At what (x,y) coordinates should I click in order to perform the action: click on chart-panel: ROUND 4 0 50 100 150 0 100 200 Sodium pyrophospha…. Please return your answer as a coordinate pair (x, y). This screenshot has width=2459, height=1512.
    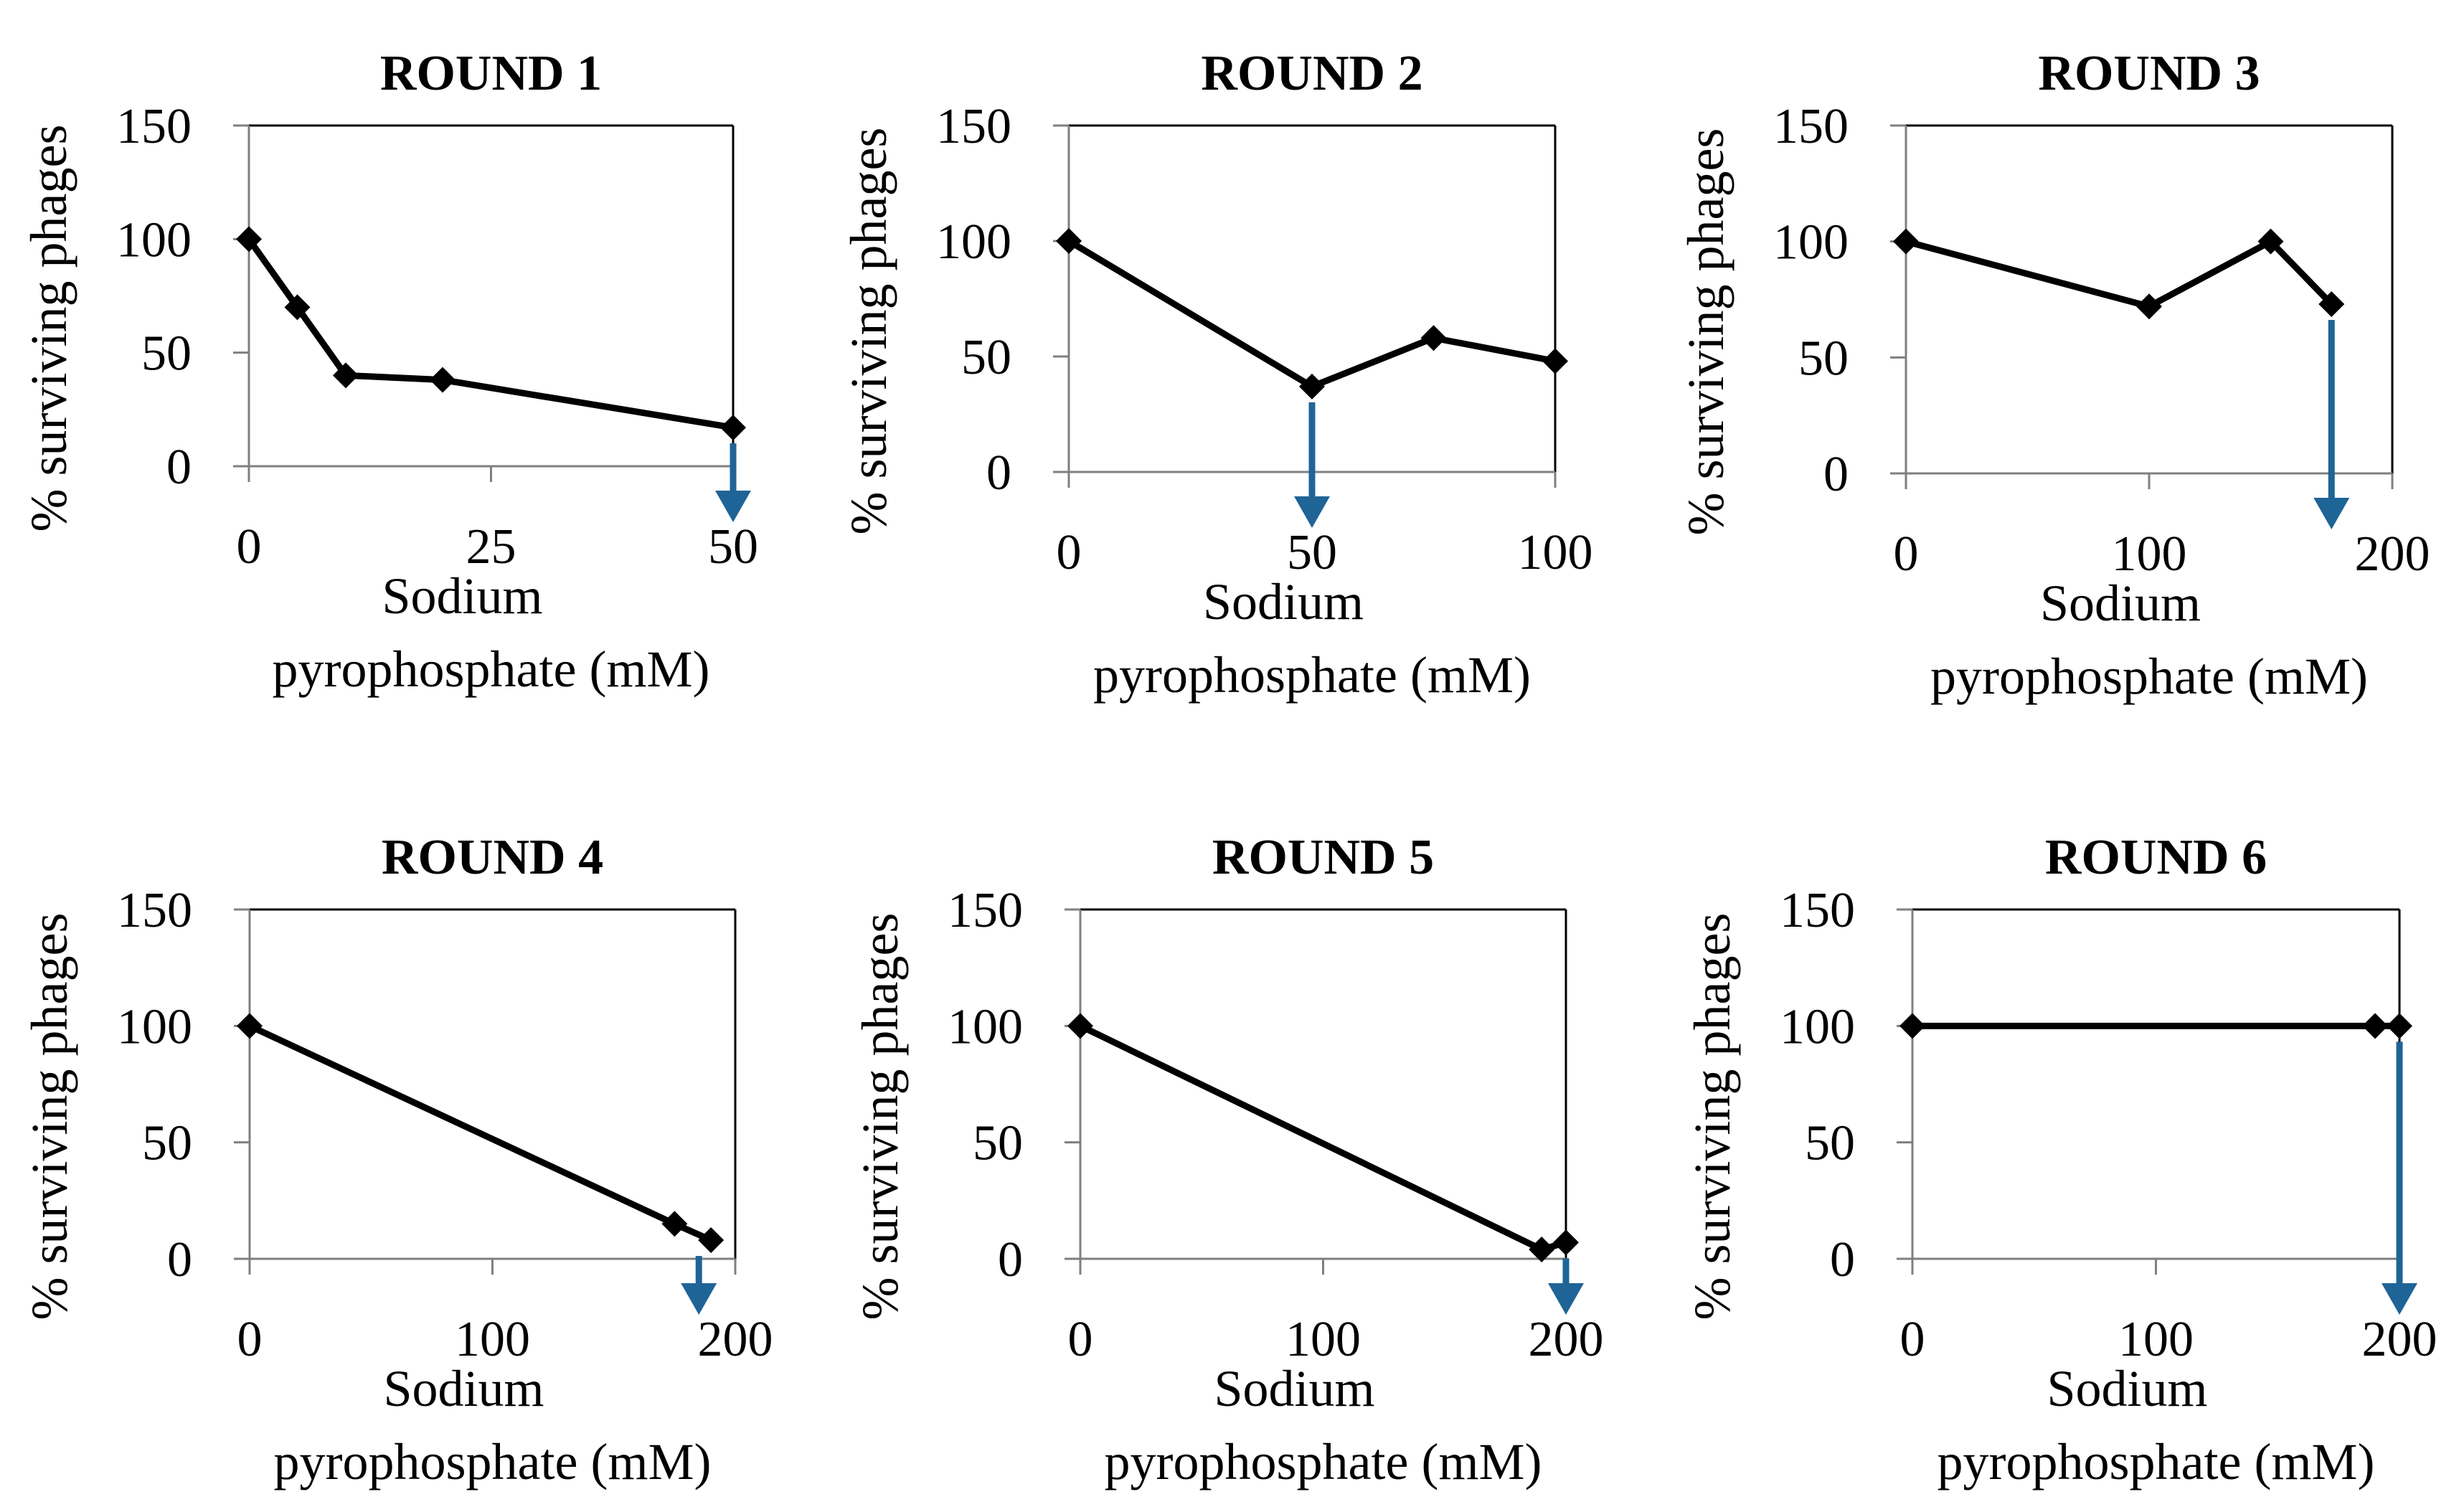
    Looking at the image, I should click on (397, 1160).